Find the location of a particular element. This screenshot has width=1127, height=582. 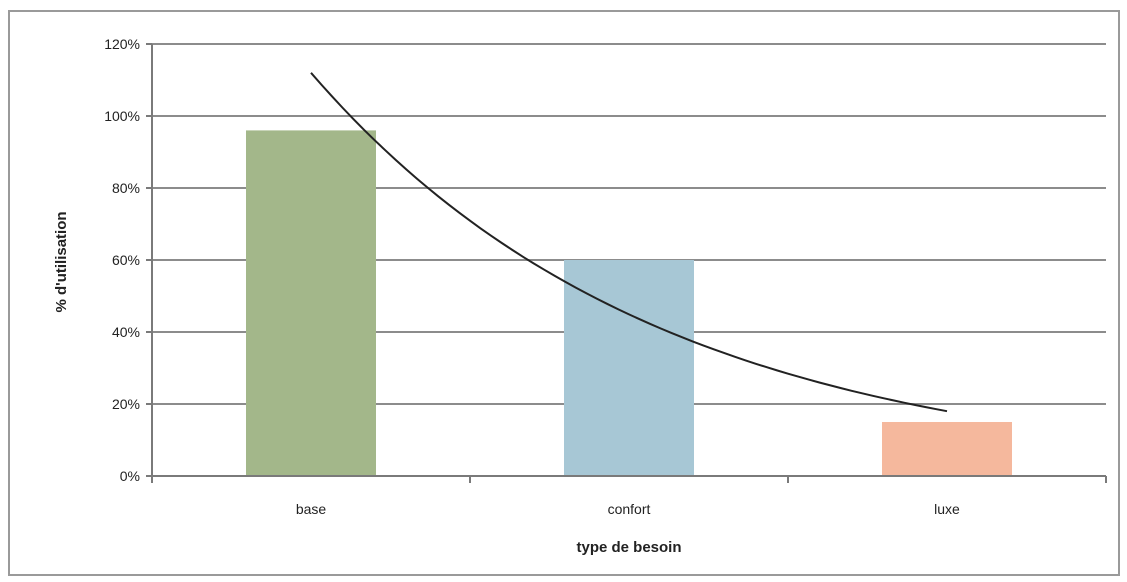

y-tick-label: 120% is located at coordinates (122, 44).